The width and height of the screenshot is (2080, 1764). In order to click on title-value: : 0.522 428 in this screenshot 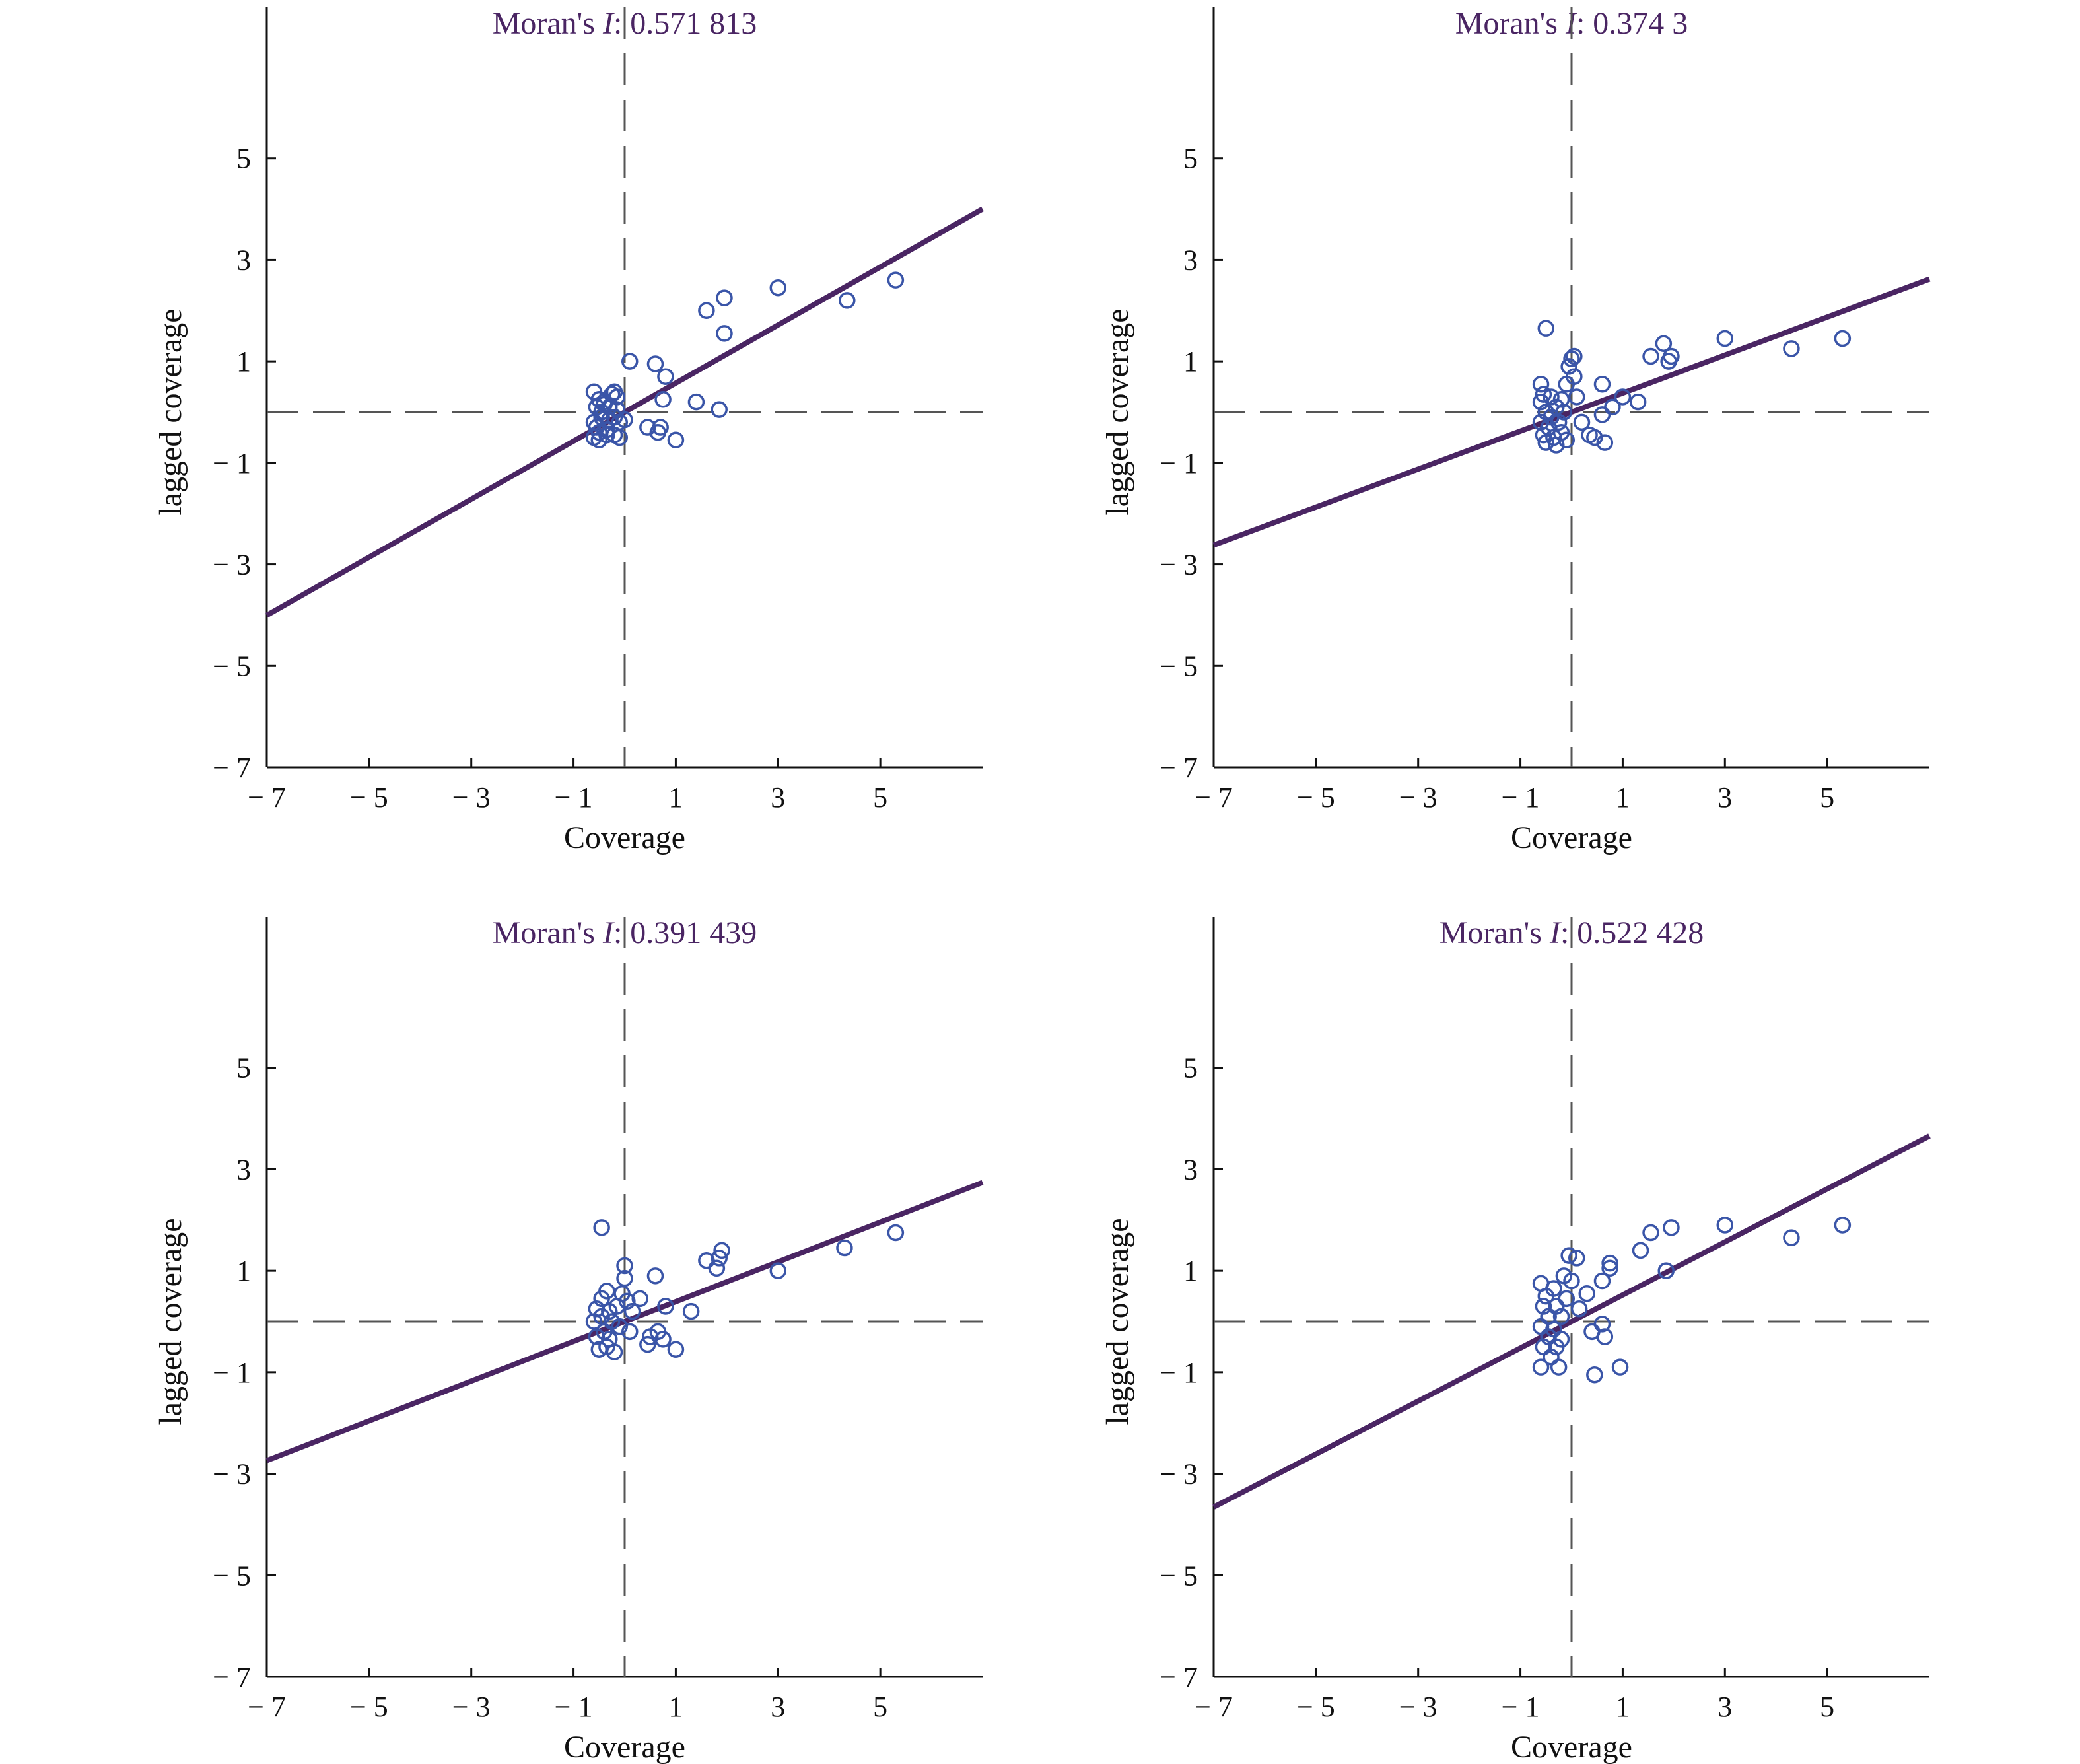, I will do `click(1632, 933)`.